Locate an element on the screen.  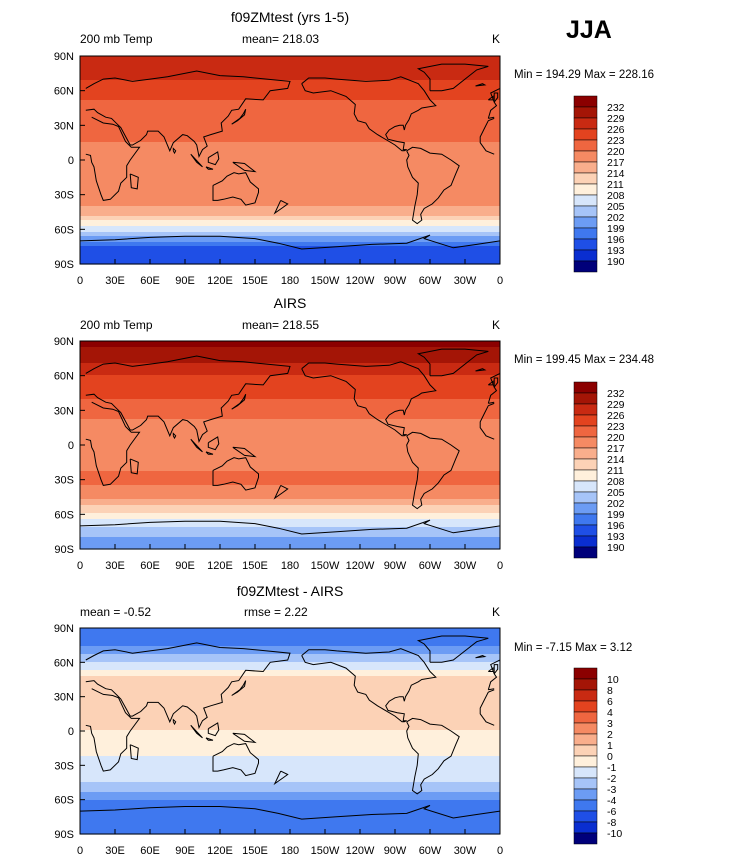
x-tick-label: 30W is located at coordinates (465, 851).